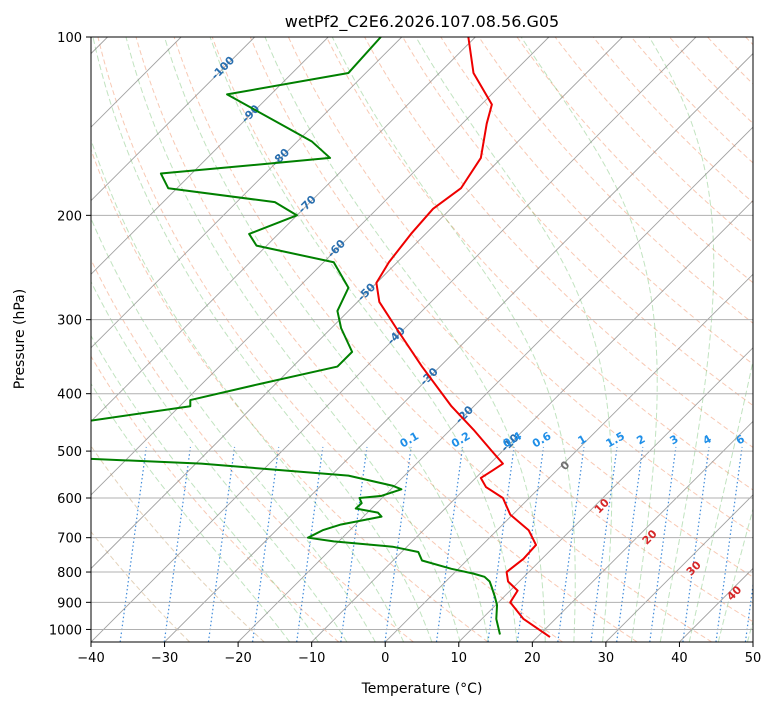  What do you see at coordinates (69, 573) in the screenshot?
I see `y-tick-label: 800` at bounding box center [69, 573].